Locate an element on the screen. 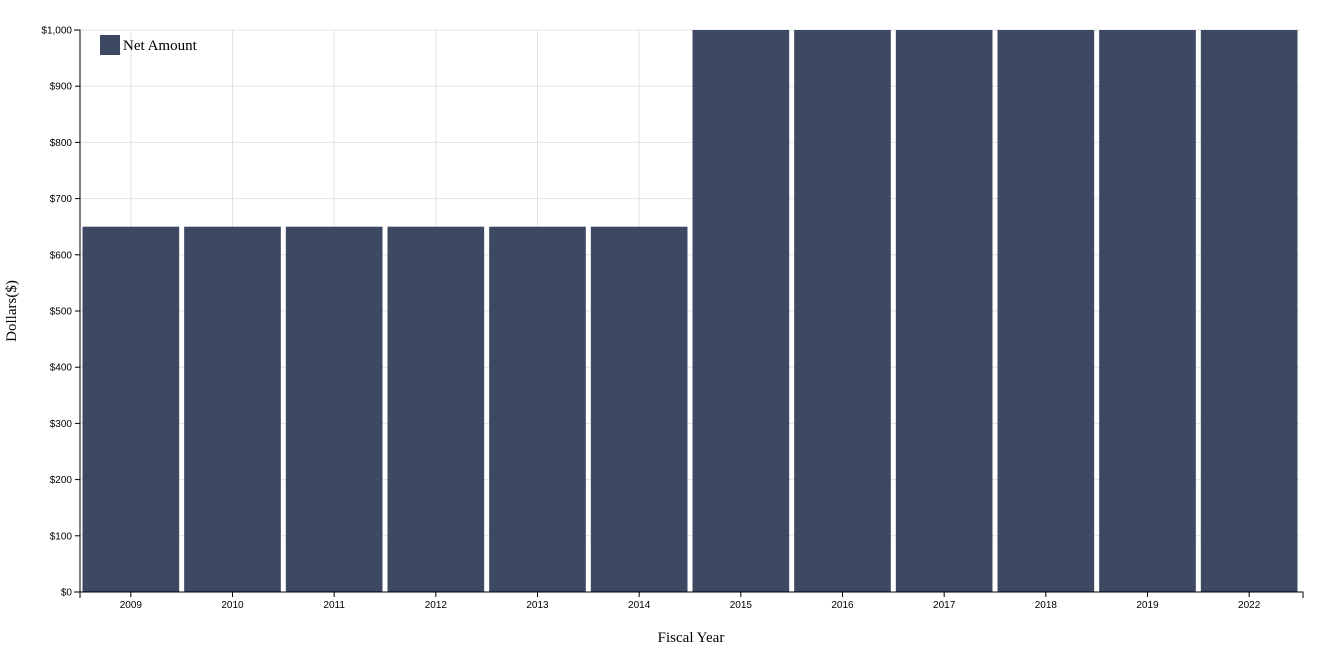 Image resolution: width=1333 pixels, height=667 pixels. x-axis is located at coordinates (691, 594).